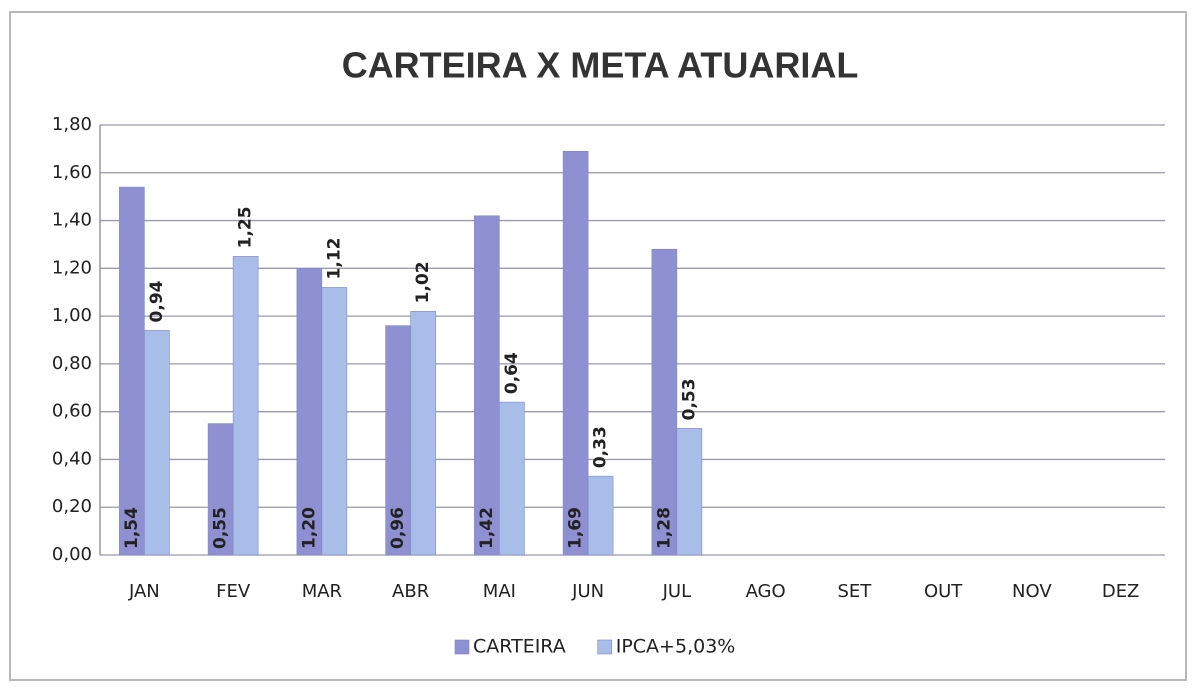  What do you see at coordinates (423, 282) in the screenshot?
I see `data-label: 1,02` at bounding box center [423, 282].